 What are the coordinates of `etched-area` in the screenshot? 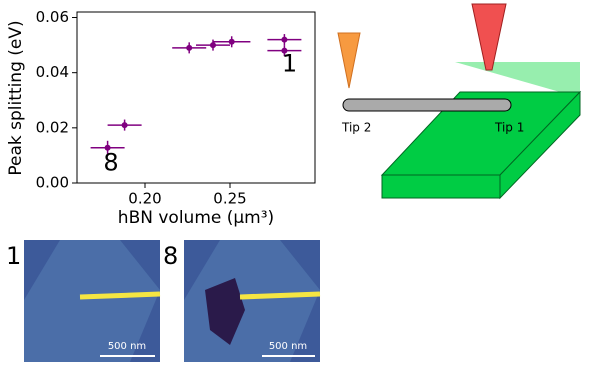 It's located at (225, 311).